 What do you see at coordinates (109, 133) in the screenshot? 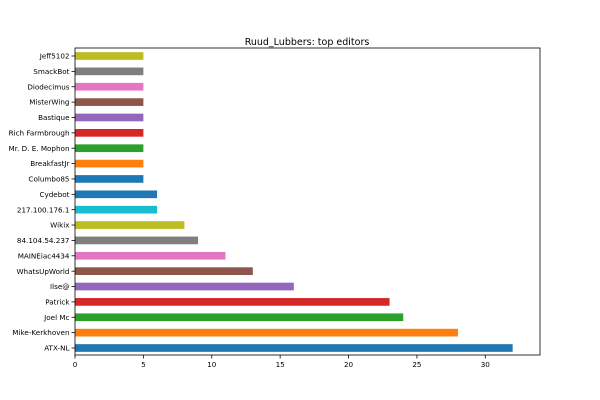
I see `bar-rich-farmbrough` at bounding box center [109, 133].